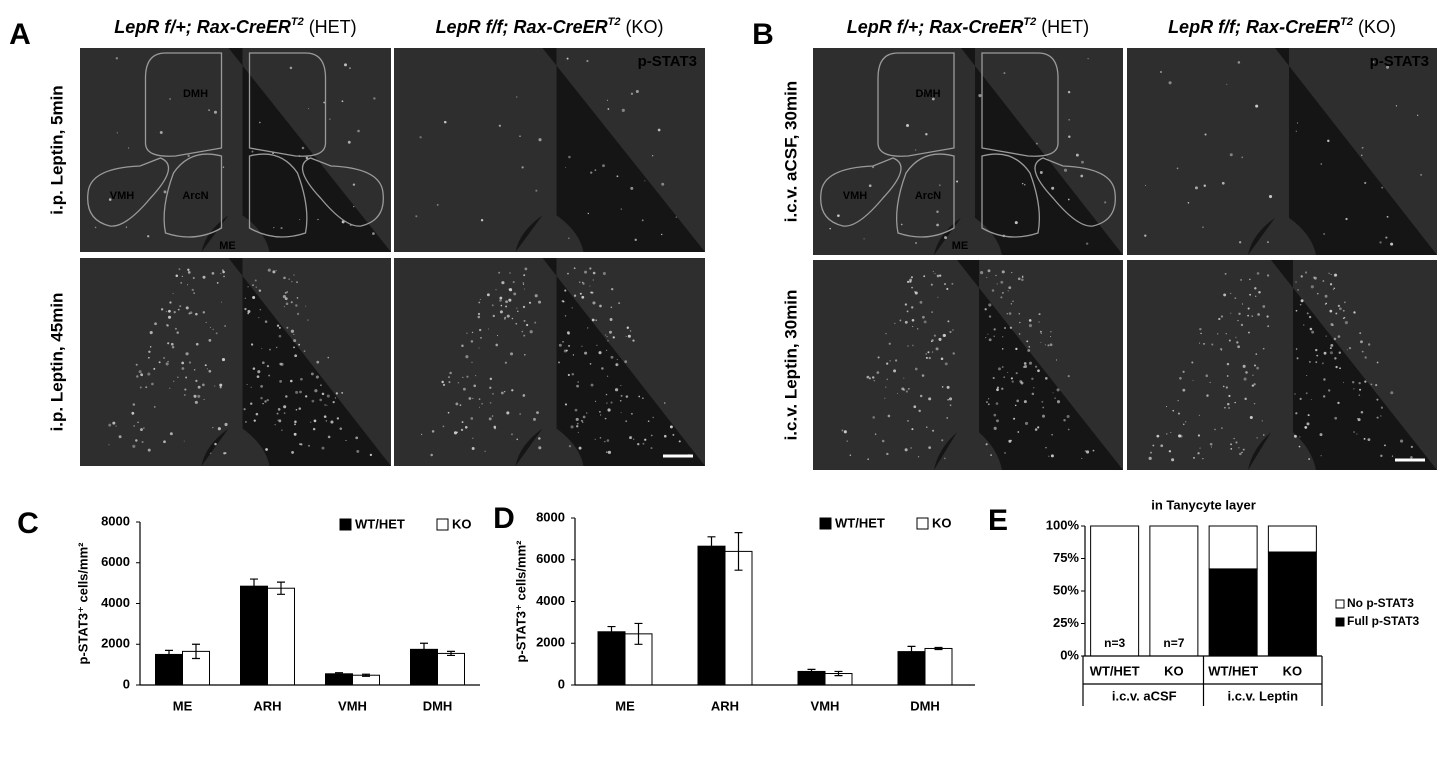 The height and width of the screenshot is (758, 1451). What do you see at coordinates (297, 22) in the screenshot?
I see `header-superscript: T2` at bounding box center [297, 22].